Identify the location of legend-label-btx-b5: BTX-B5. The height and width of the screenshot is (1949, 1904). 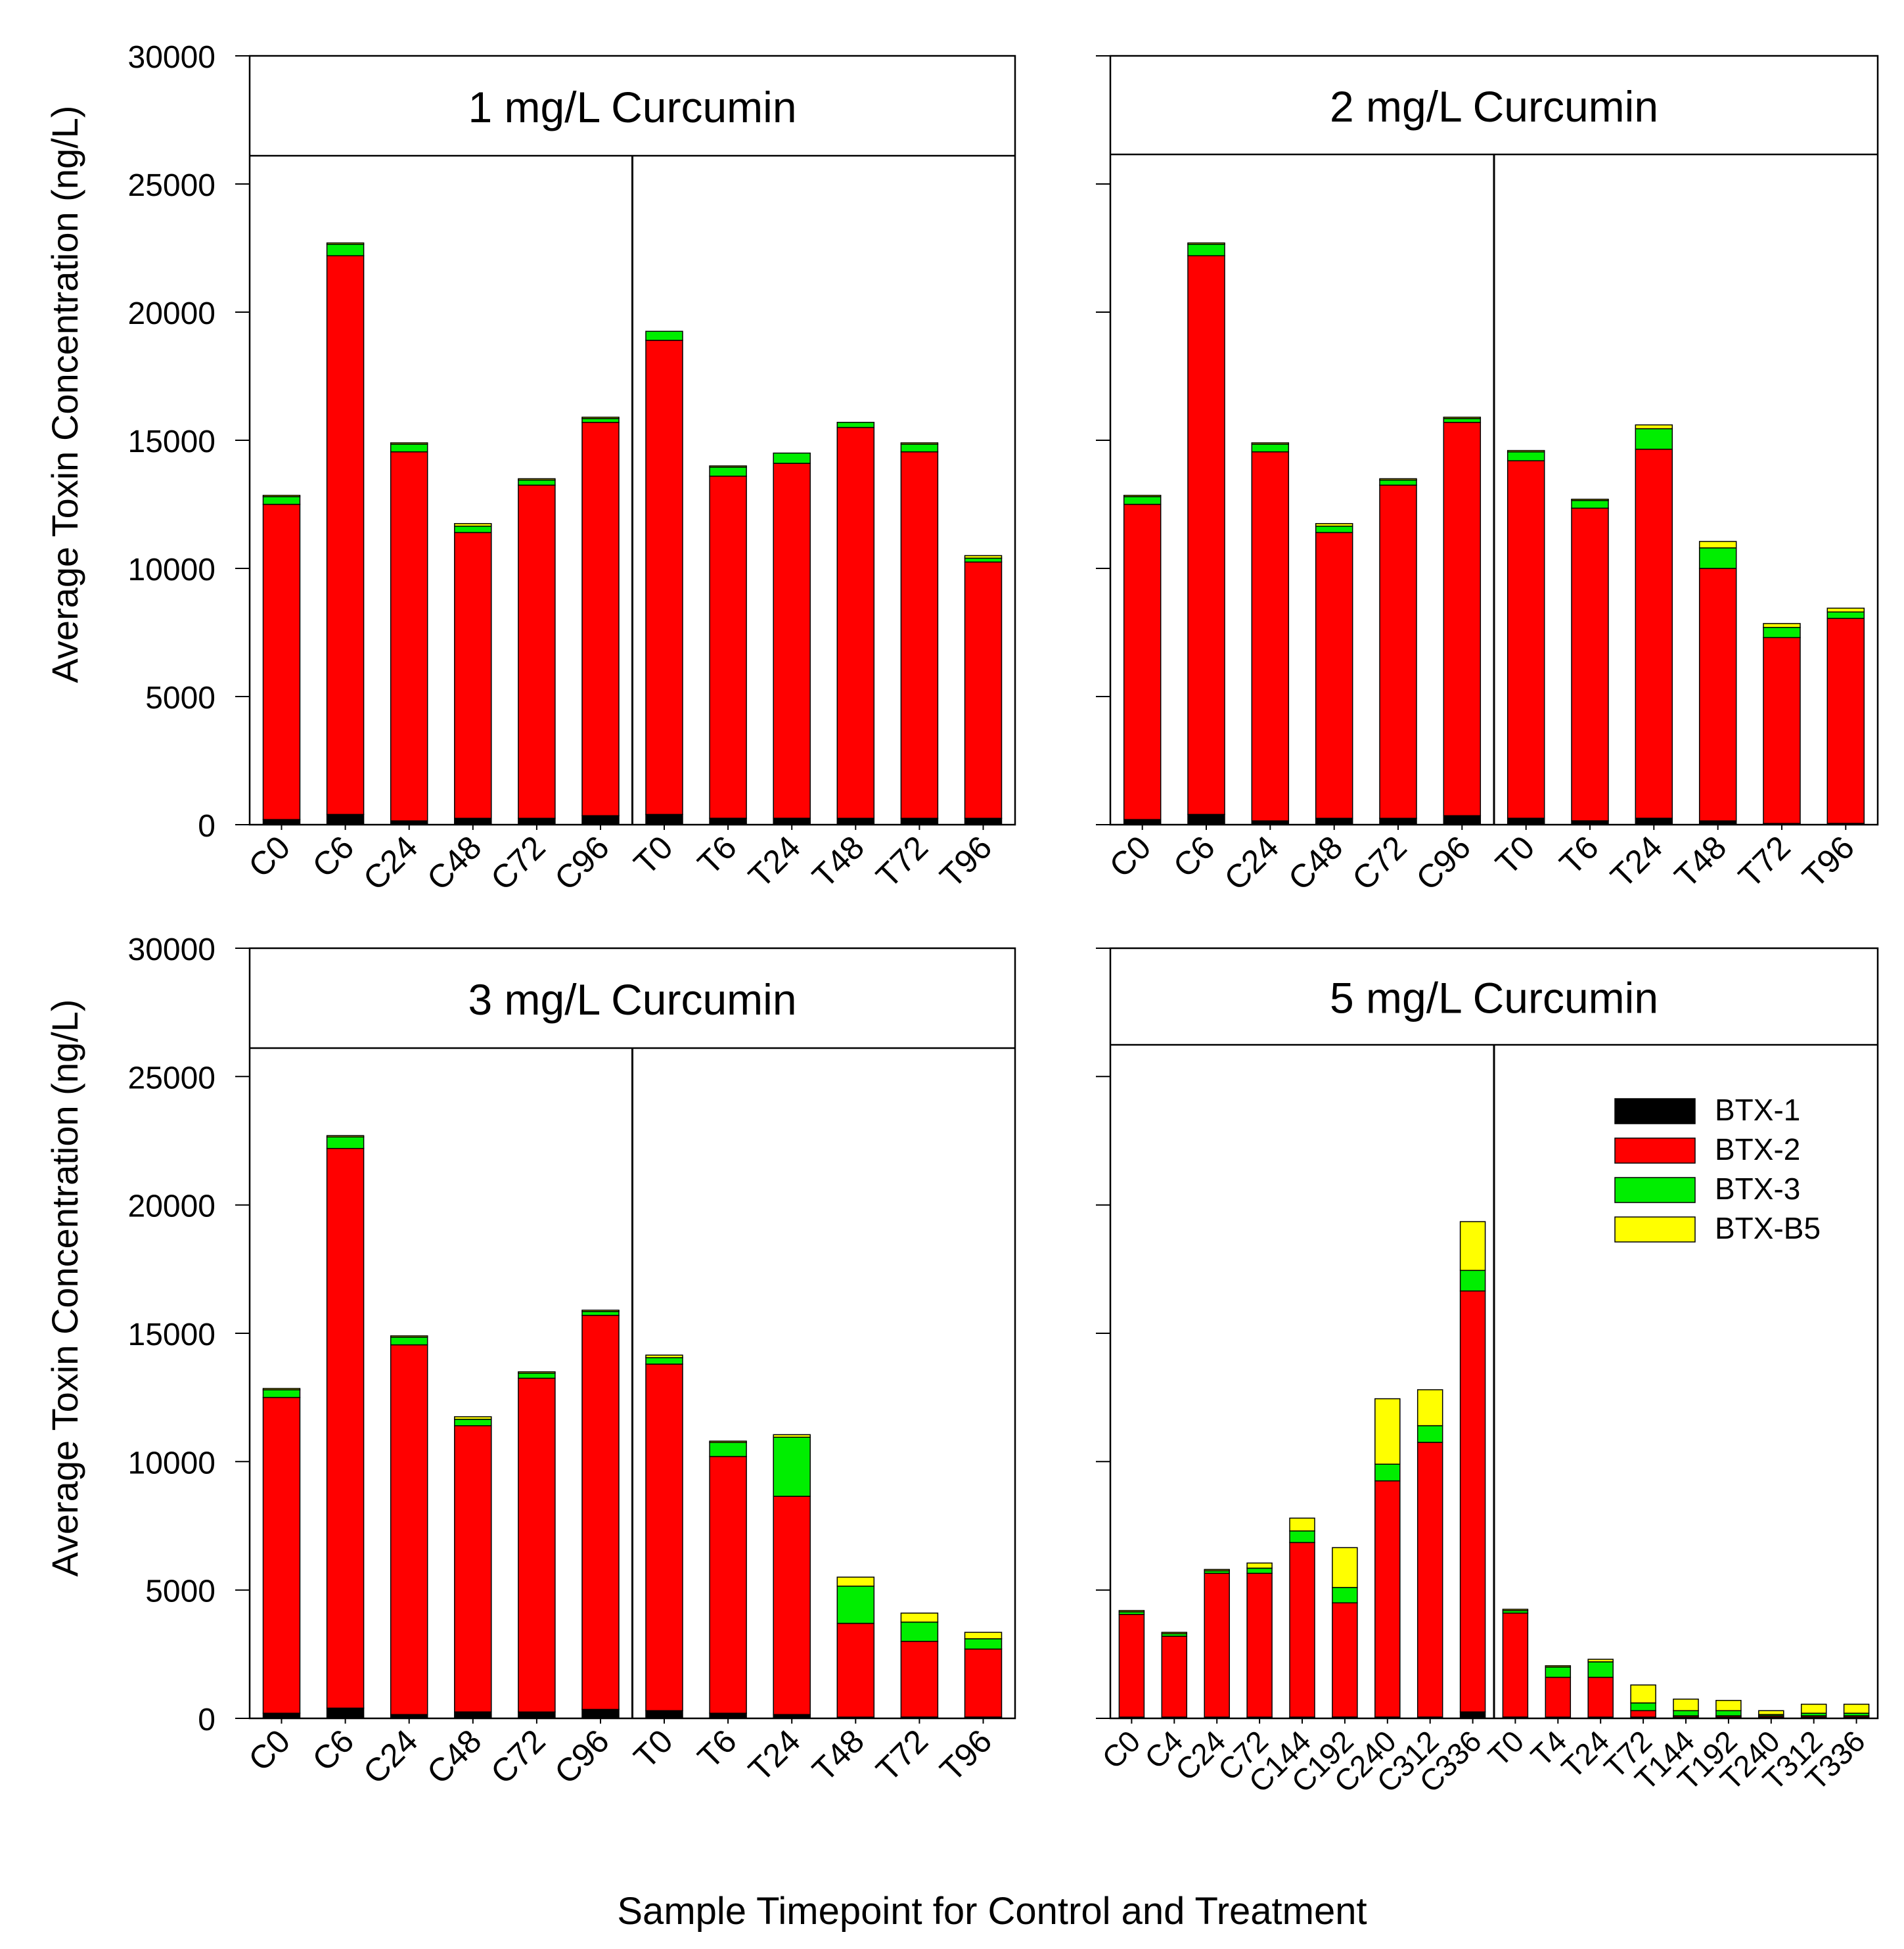
(1768, 1228).